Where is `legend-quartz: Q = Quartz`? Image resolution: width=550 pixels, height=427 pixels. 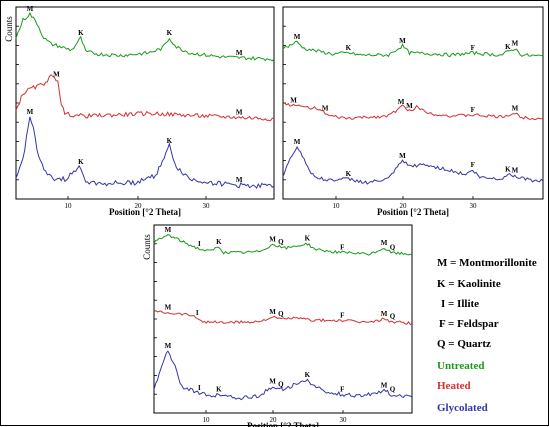
legend-quartz: Q = Quartz is located at coordinates (464, 344).